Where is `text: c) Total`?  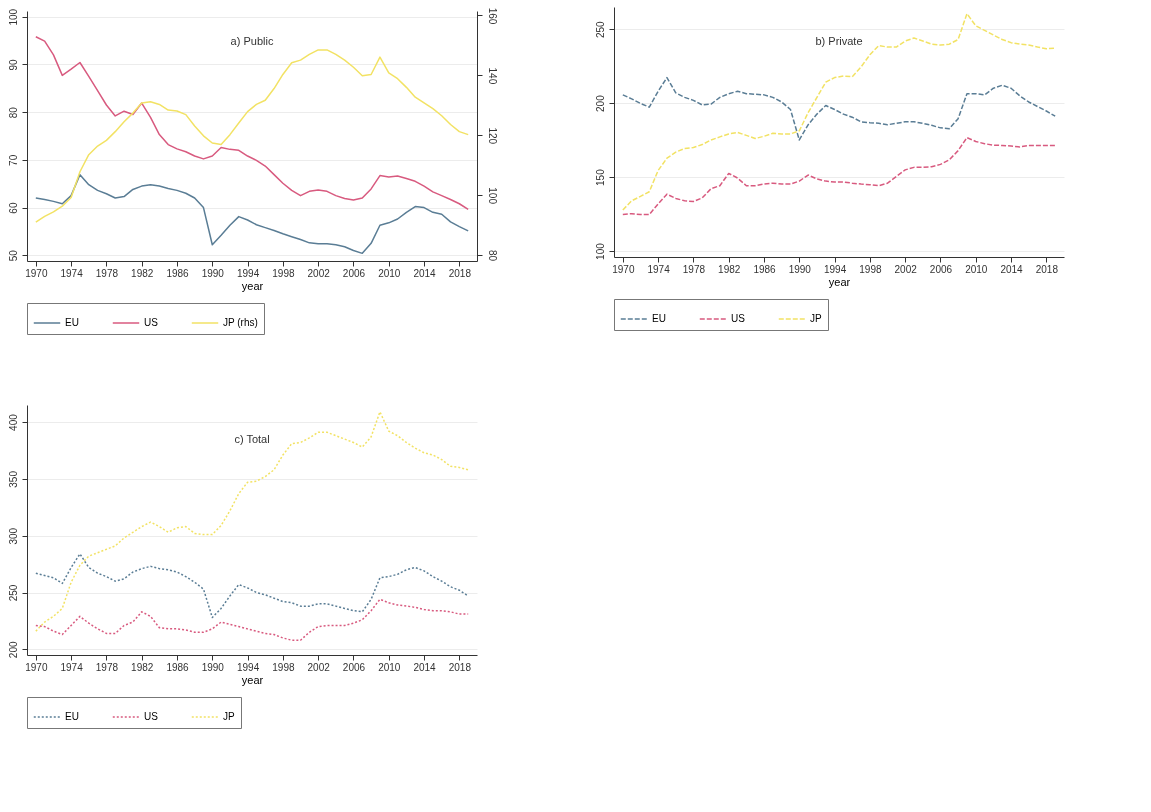
text: c) Total is located at coordinates (252, 439).